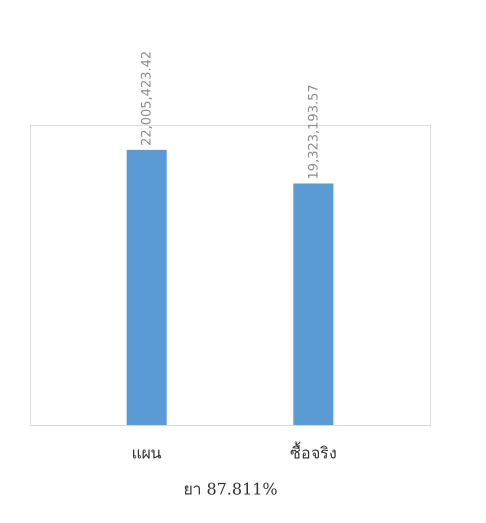  I want to click on data-label: 22,005,423.42, so click(147, 98).